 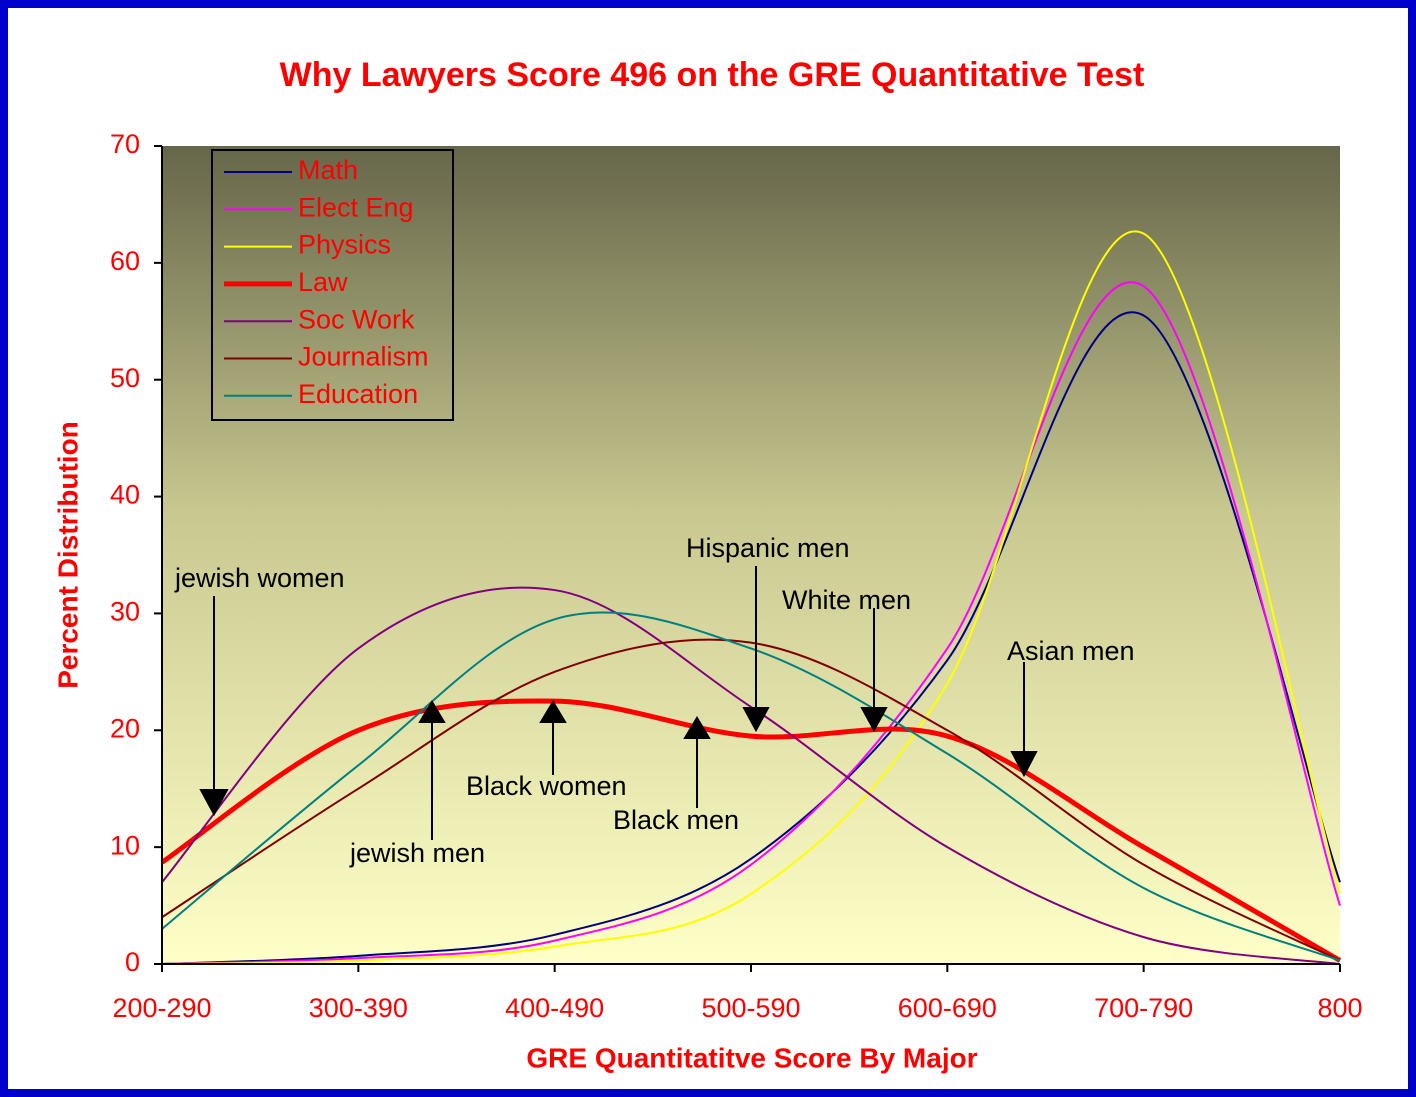 I want to click on x-tick-label: 700-790, so click(x=1143, y=1008).